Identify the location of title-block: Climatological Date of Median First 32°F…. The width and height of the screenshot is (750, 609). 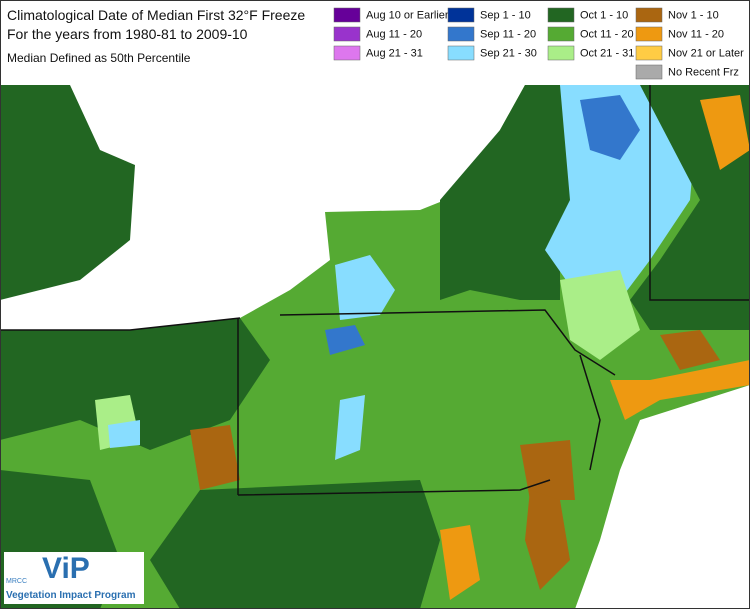
(156, 36).